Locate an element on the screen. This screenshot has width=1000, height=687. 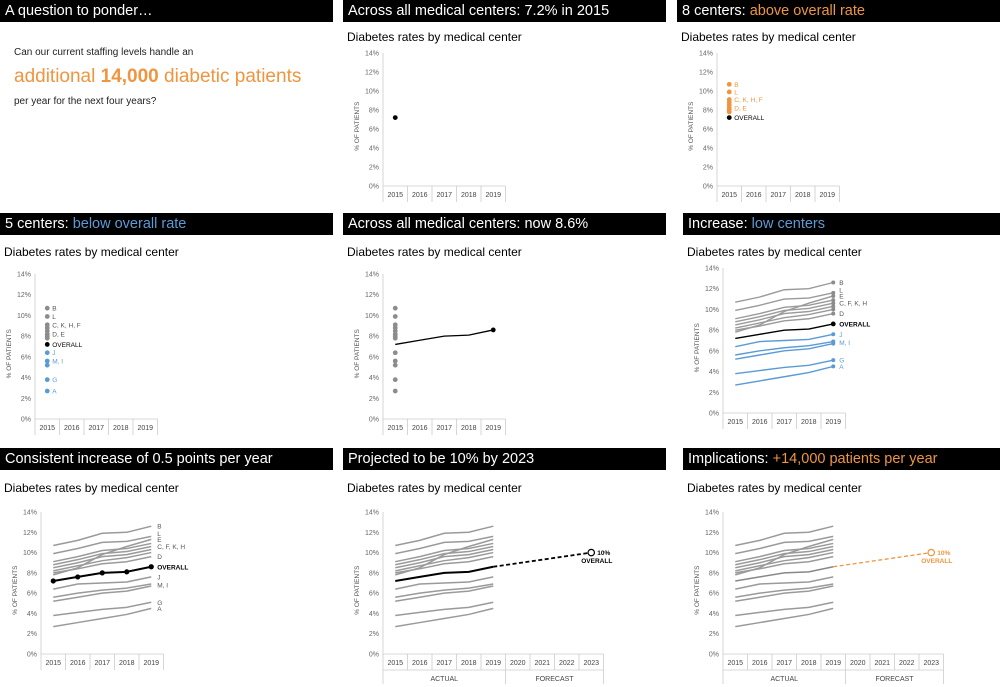
x-tick-label: 2022 is located at coordinates (907, 663).